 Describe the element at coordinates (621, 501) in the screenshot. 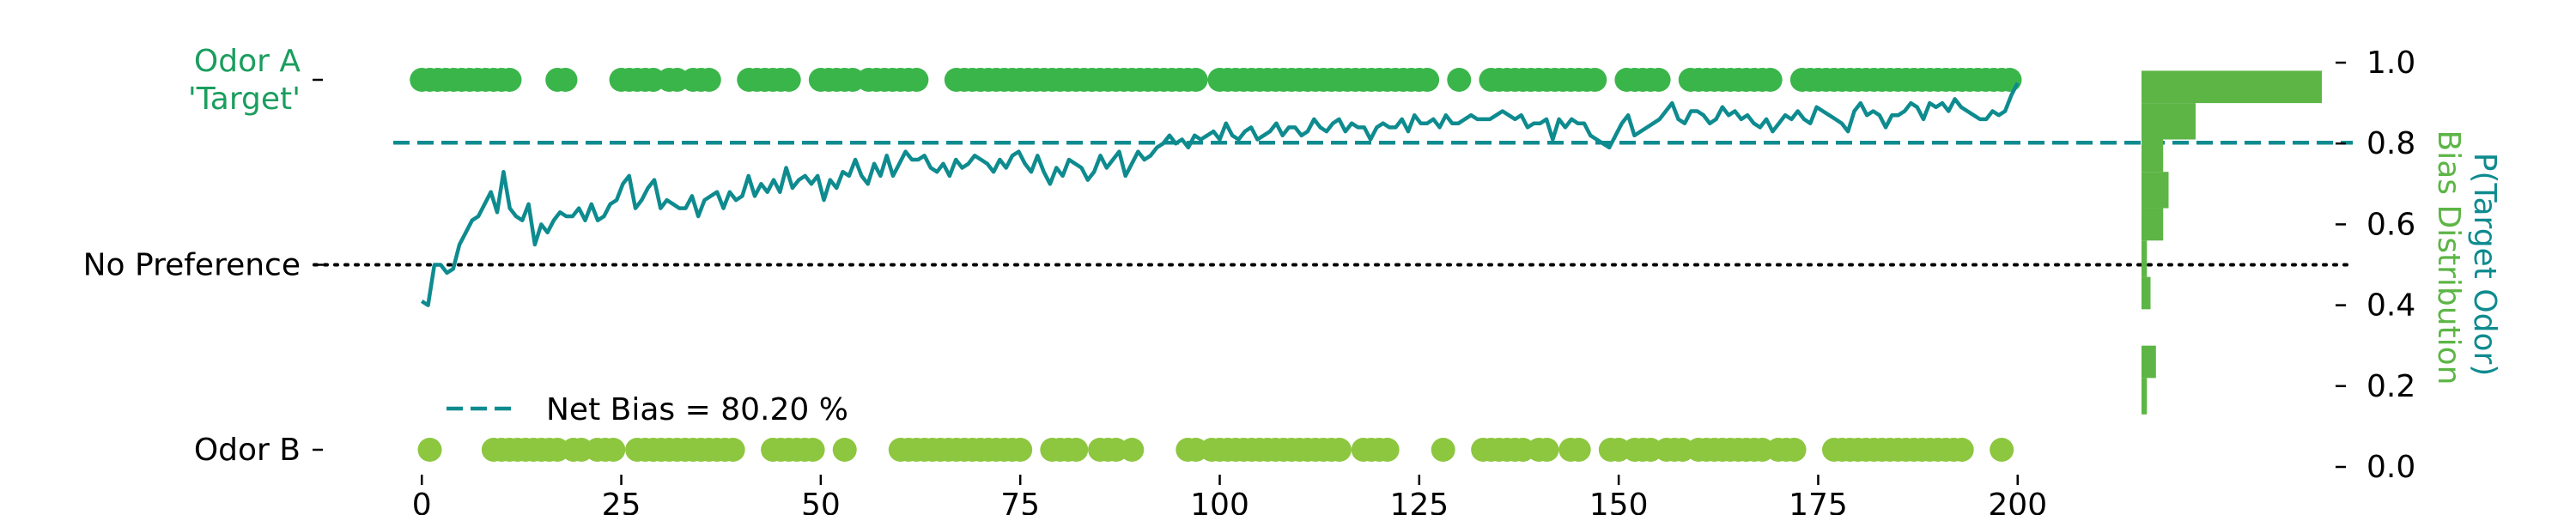

I see `x-tick-label: 25` at that location.